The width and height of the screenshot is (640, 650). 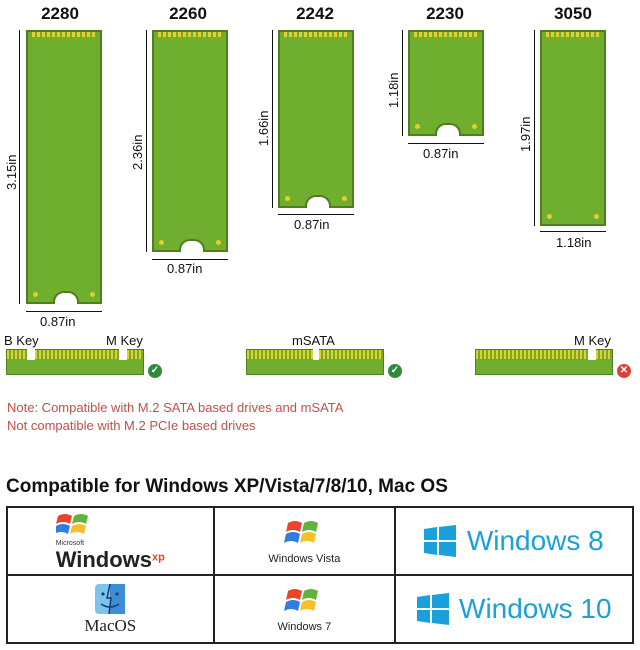 I want to click on mac-finder-icon, so click(x=110, y=599).